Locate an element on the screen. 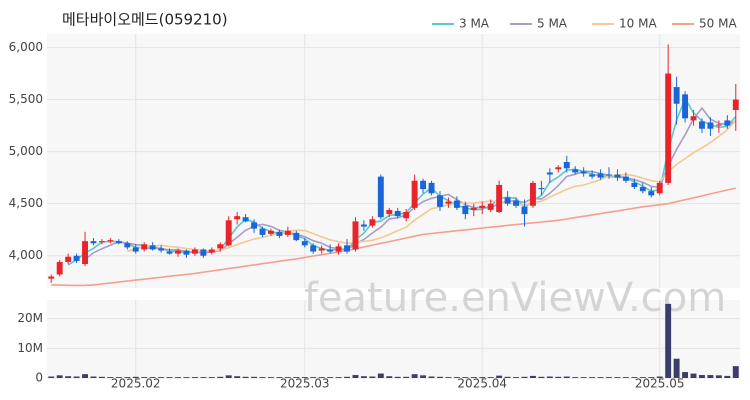 This screenshot has width=750, height=400. y-tick-label: 6,000 is located at coordinates (26, 47).